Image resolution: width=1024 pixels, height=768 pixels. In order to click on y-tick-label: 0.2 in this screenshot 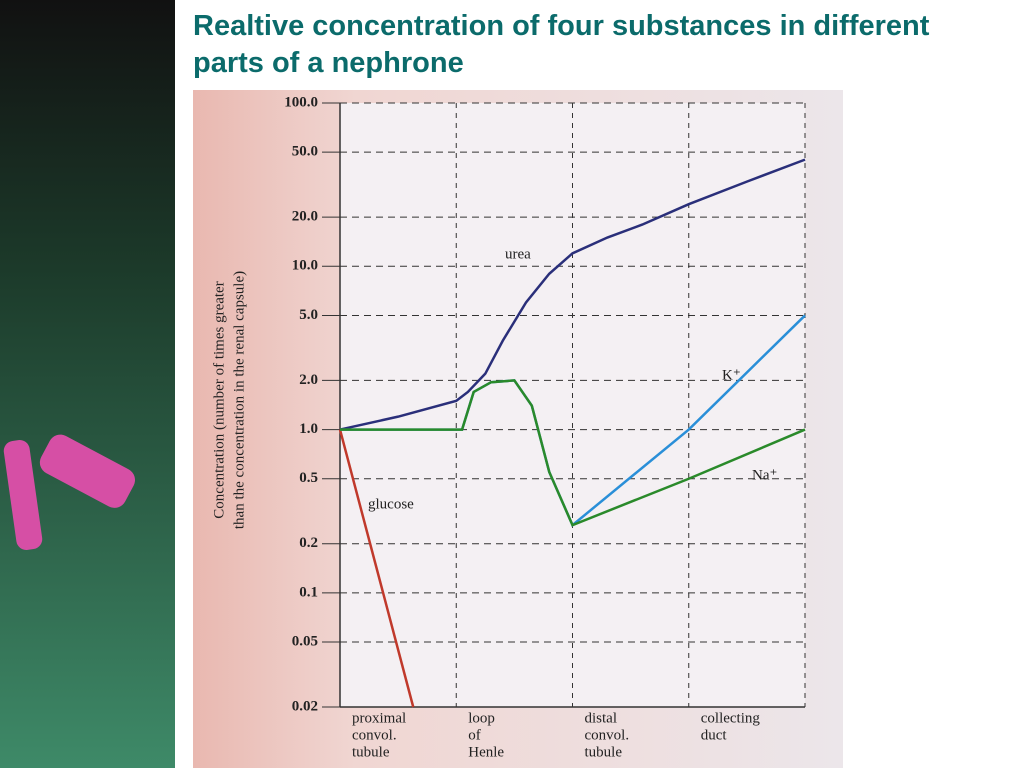, I will do `click(308, 543)`.